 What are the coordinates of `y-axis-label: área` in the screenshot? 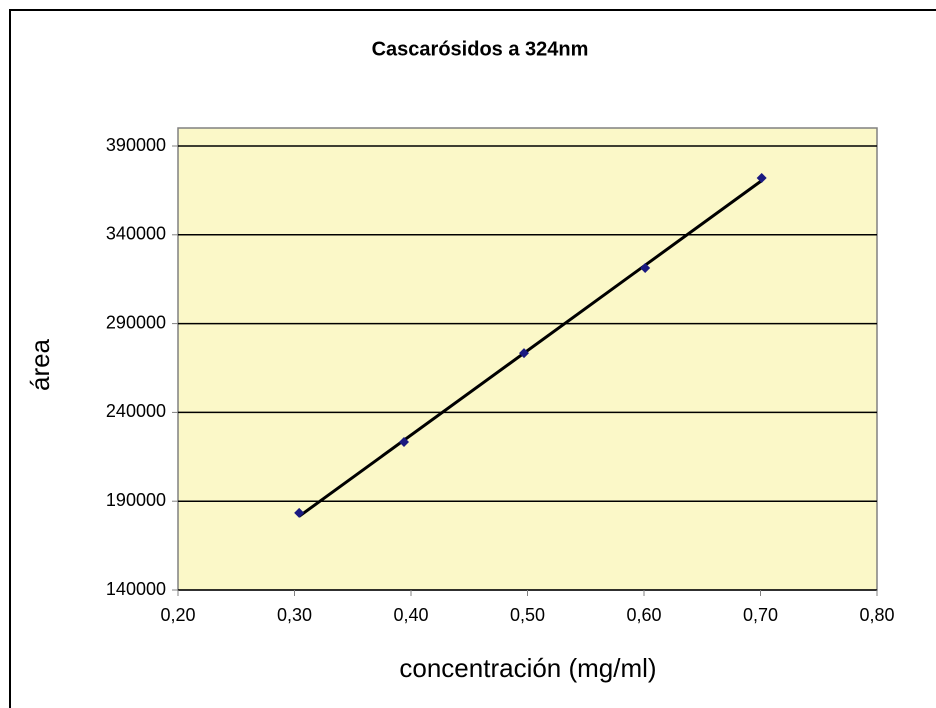 It's located at (40, 364).